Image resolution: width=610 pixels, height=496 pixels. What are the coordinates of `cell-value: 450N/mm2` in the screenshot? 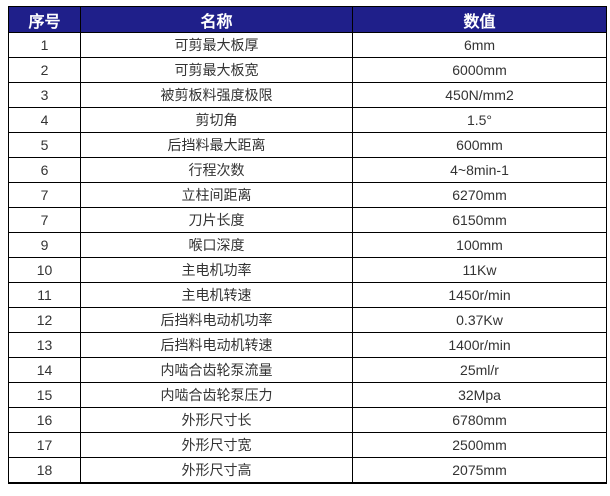 It's located at (479, 95).